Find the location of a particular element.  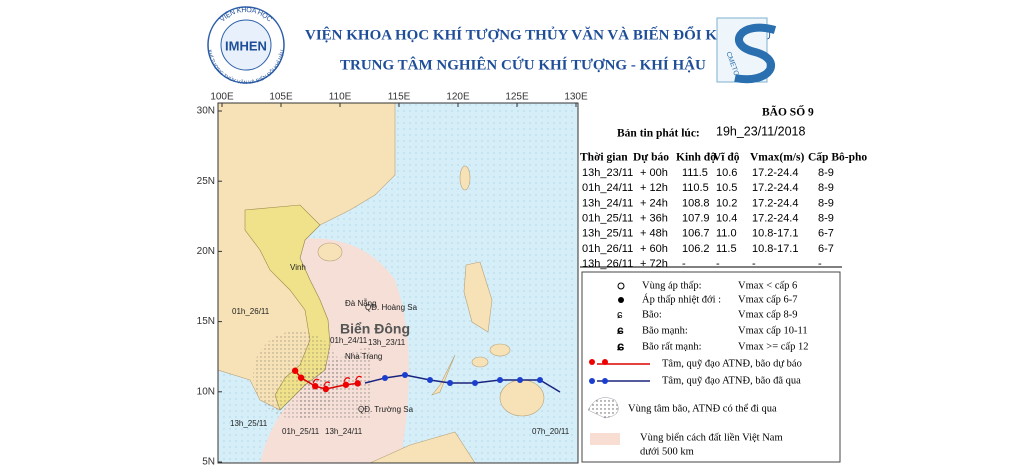

lat-tick-label: 30N is located at coordinates (206, 111).